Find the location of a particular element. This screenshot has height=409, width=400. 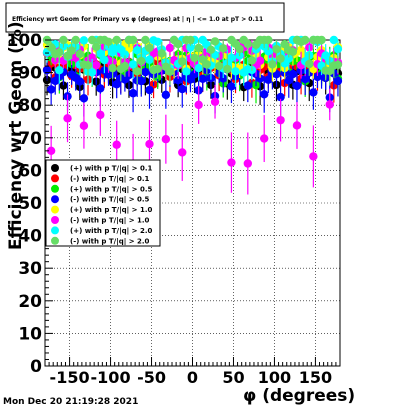

legend-label: (-) with p T/|q| > 0.5 is located at coordinates (110, 200).